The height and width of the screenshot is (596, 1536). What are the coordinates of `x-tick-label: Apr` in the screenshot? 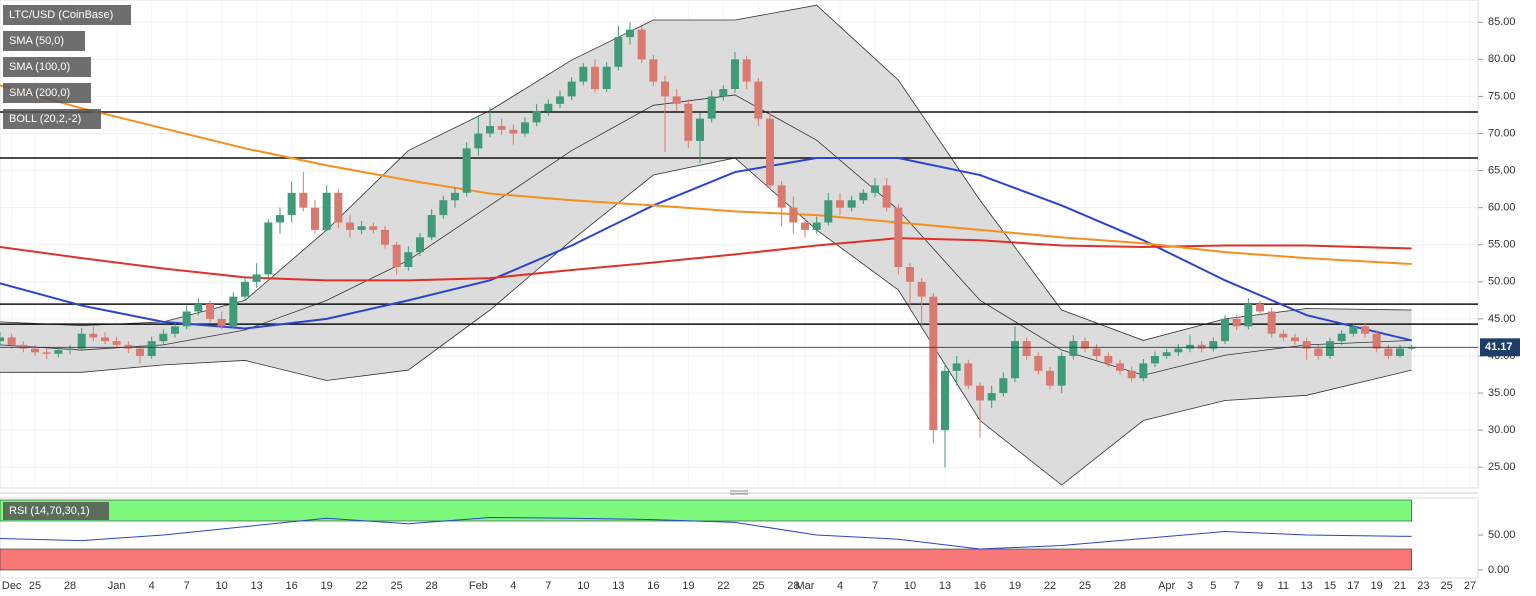 It's located at (1166, 586).